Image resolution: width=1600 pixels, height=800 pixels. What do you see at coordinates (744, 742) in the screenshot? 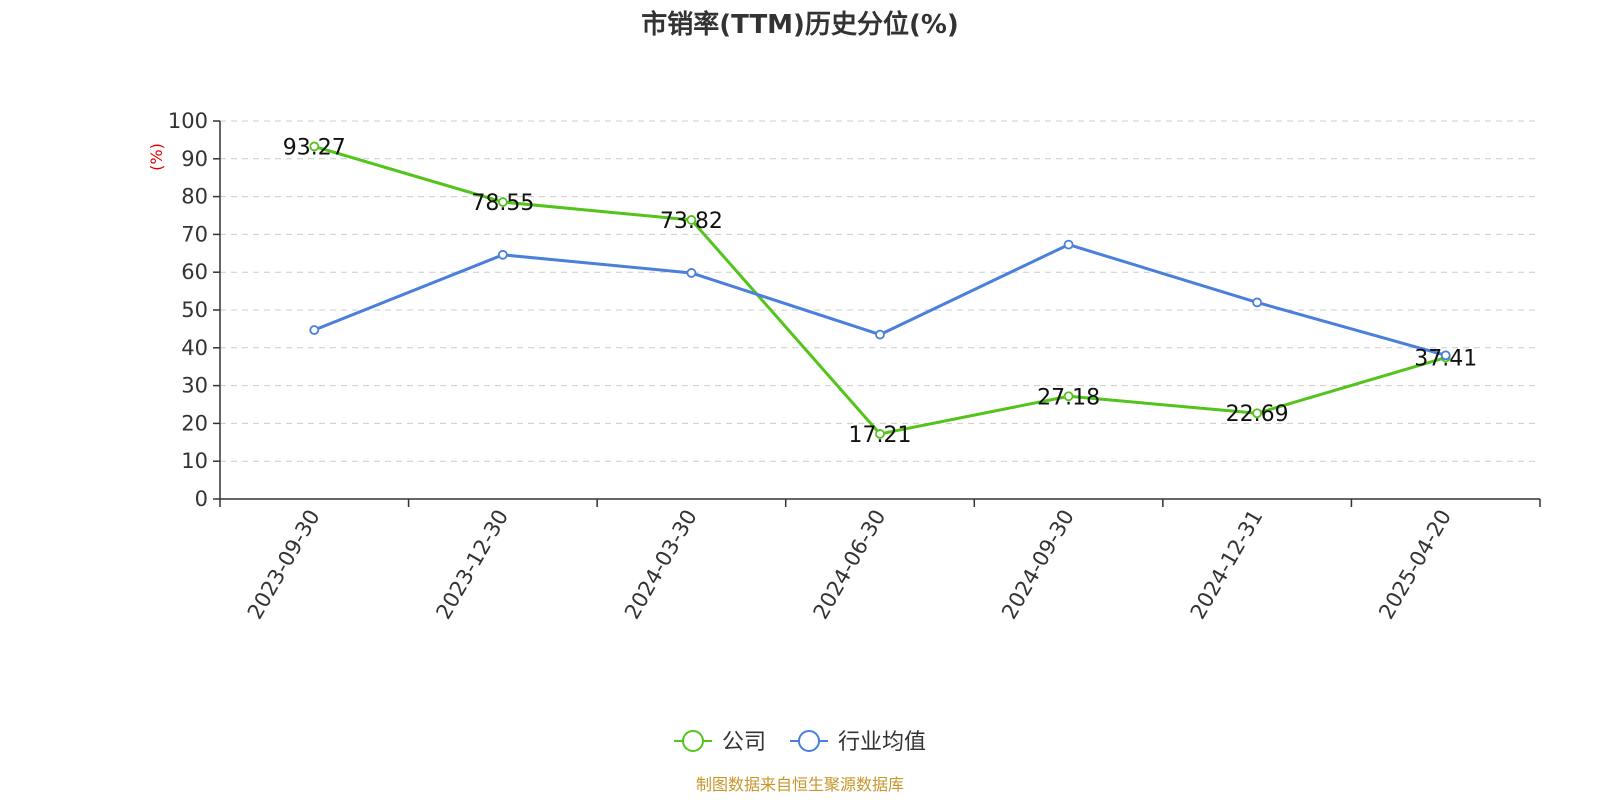
I see `legend-label: 公司` at bounding box center [744, 742].